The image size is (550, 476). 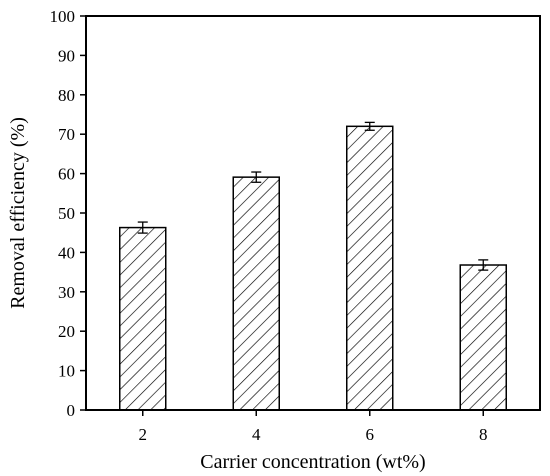 I want to click on y-tick-label: 70, so click(x=66, y=134).